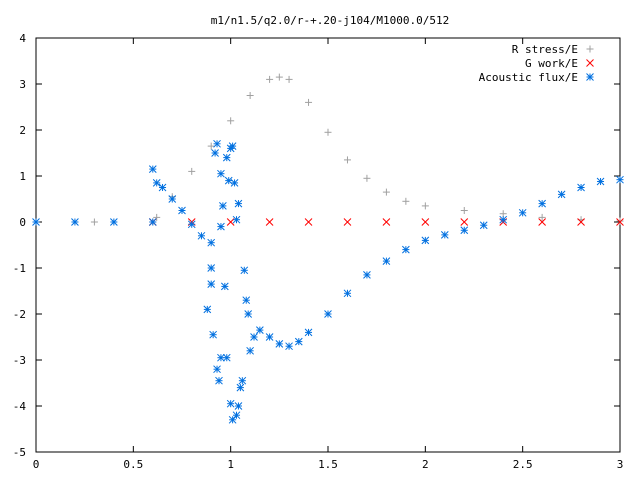 This screenshot has width=640, height=480. Describe the element at coordinates (425, 464) in the screenshot. I see `x-tick-label: 2` at that location.